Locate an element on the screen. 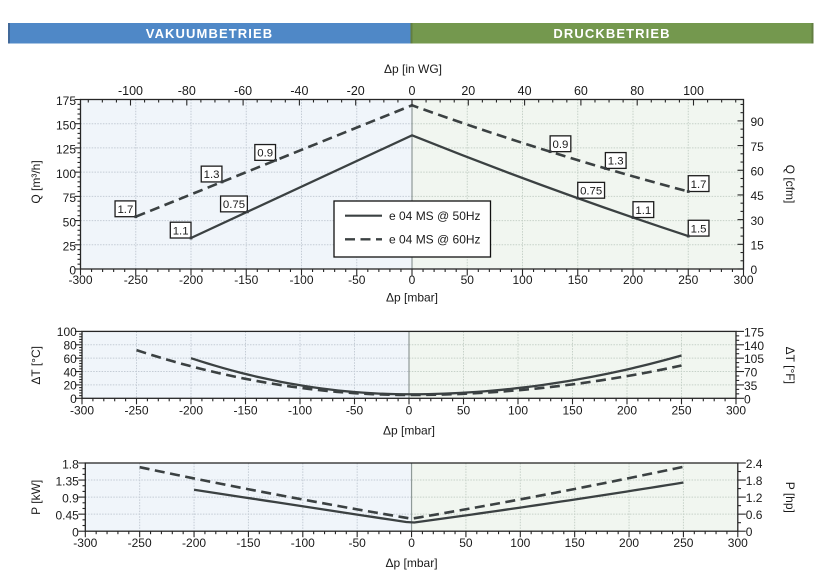 This screenshot has height=578, width=821. svg-text: -20 is located at coordinates (356, 91).